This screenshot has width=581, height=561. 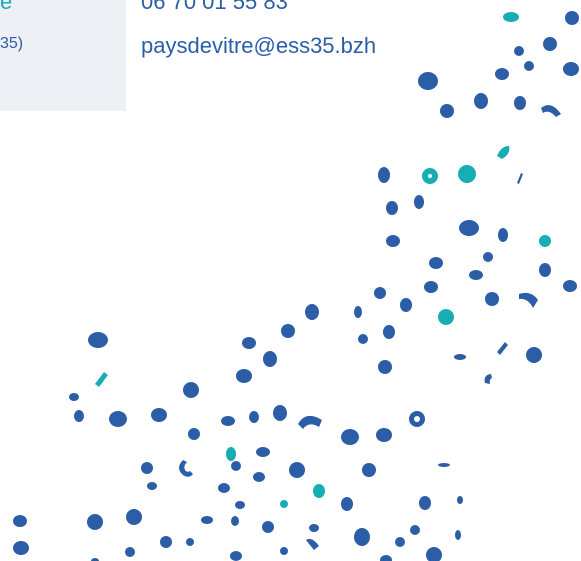 I want to click on email-address: paysdevitre@ess35.bzh, so click(x=258, y=46).